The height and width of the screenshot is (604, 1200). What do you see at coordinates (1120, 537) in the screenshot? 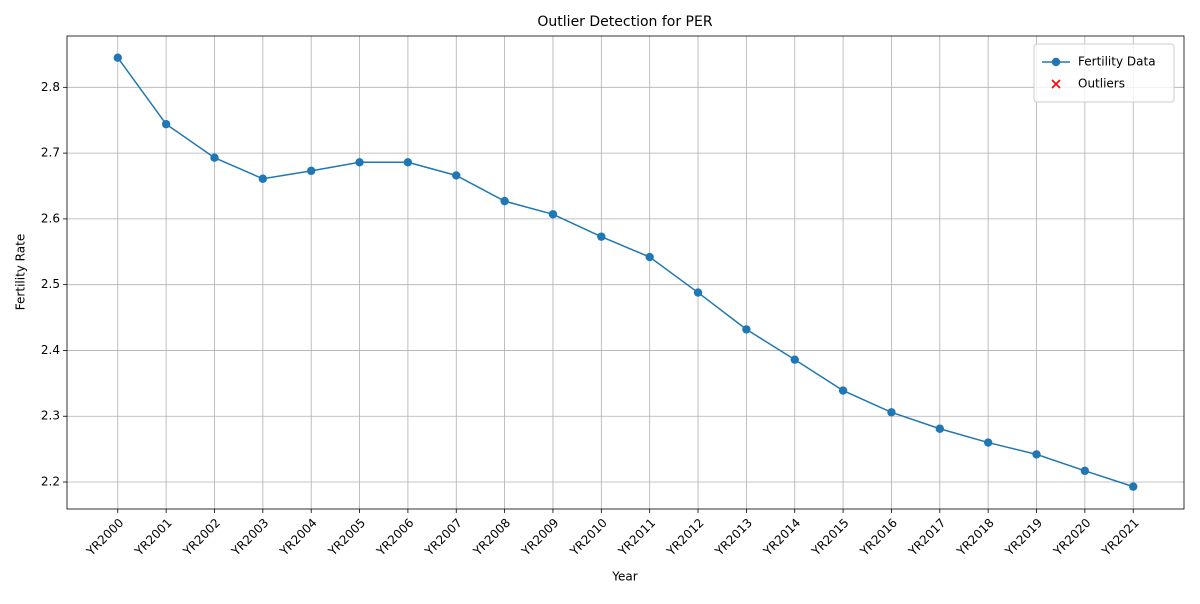
I see `x-tick-label: YR2021` at bounding box center [1120, 537].